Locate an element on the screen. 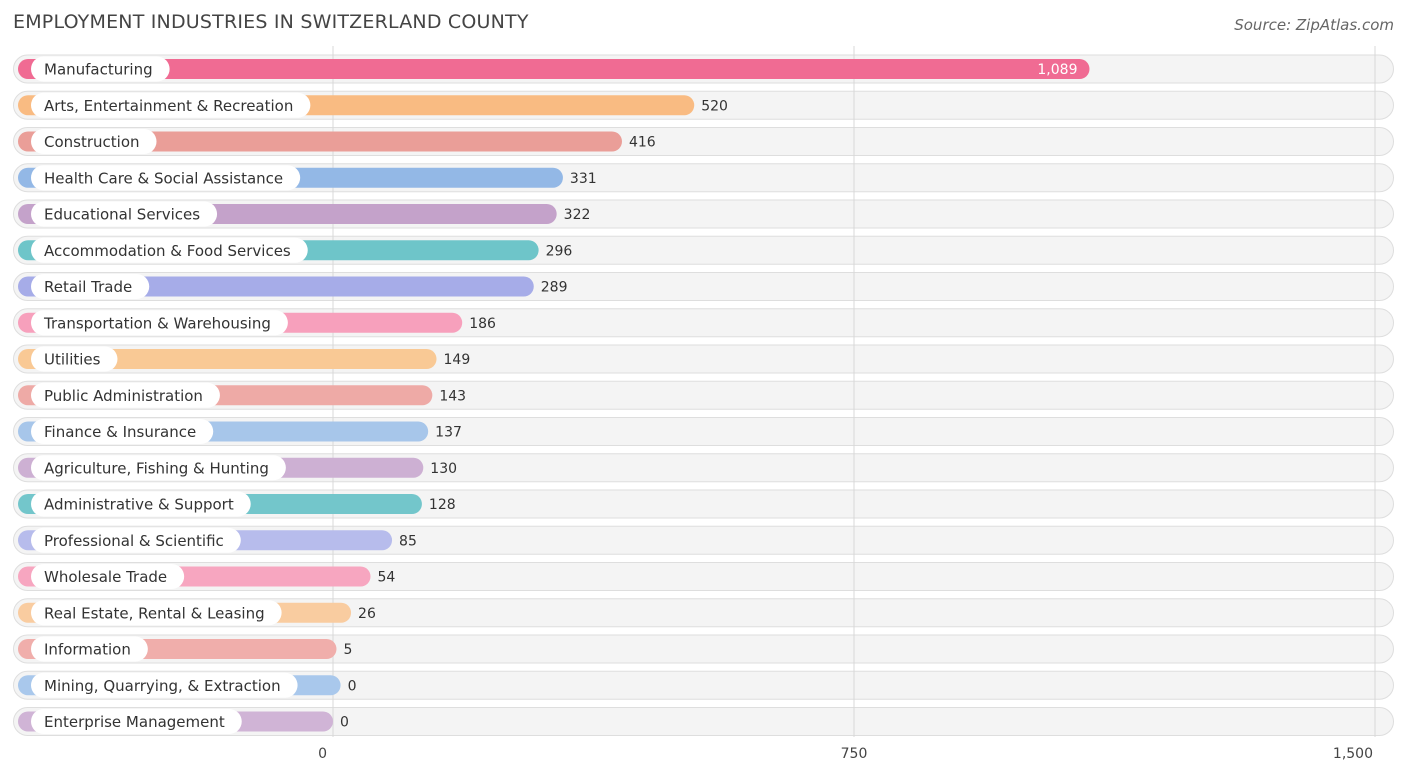 This screenshot has height=776, width=1406. value-label: 85 is located at coordinates (408, 541).